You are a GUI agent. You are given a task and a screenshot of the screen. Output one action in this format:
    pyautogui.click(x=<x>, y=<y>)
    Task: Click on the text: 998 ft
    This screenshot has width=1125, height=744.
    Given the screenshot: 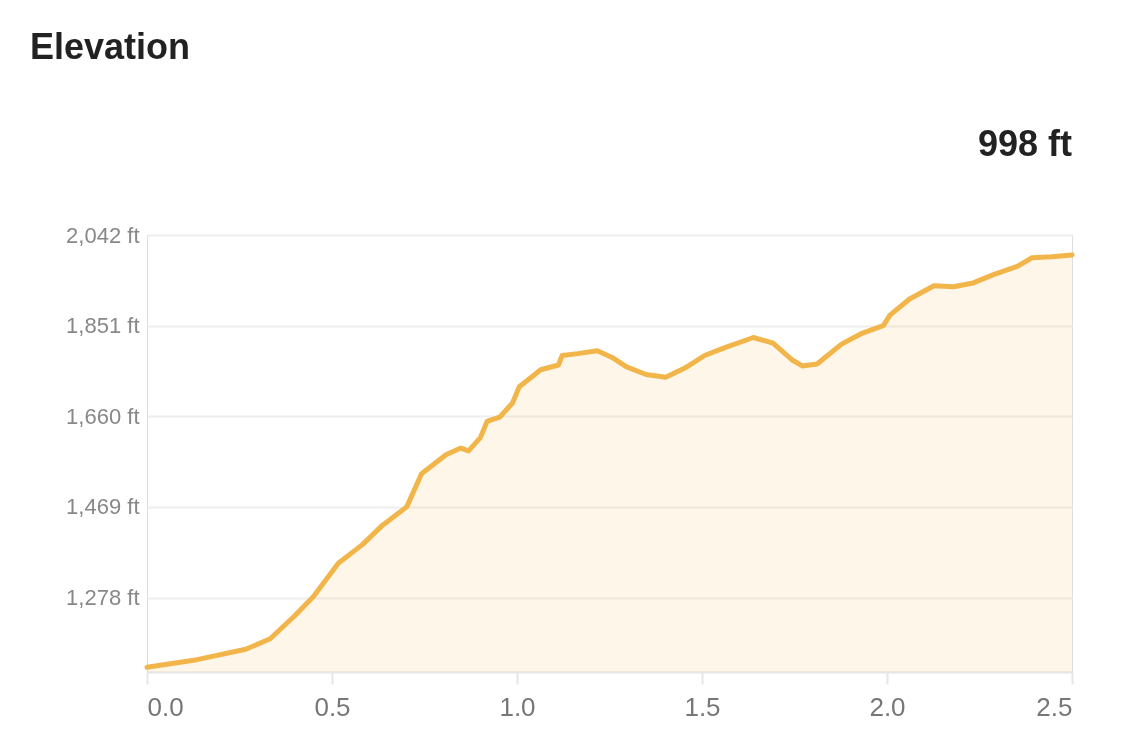 What is the action you would take?
    pyautogui.click(x=1025, y=143)
    